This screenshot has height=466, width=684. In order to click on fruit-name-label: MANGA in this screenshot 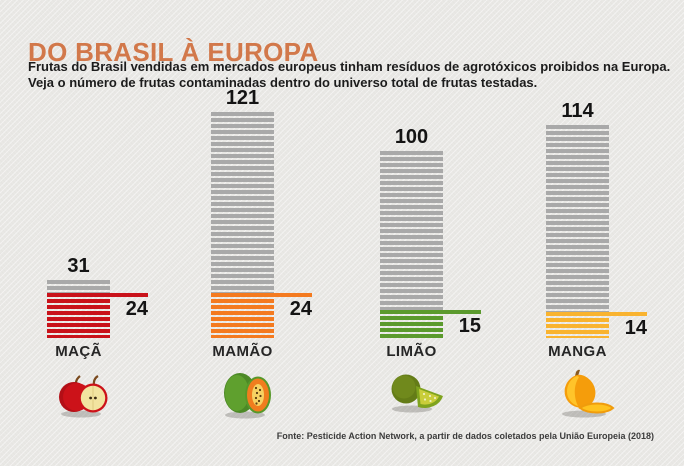, I will do `click(577, 351)`.